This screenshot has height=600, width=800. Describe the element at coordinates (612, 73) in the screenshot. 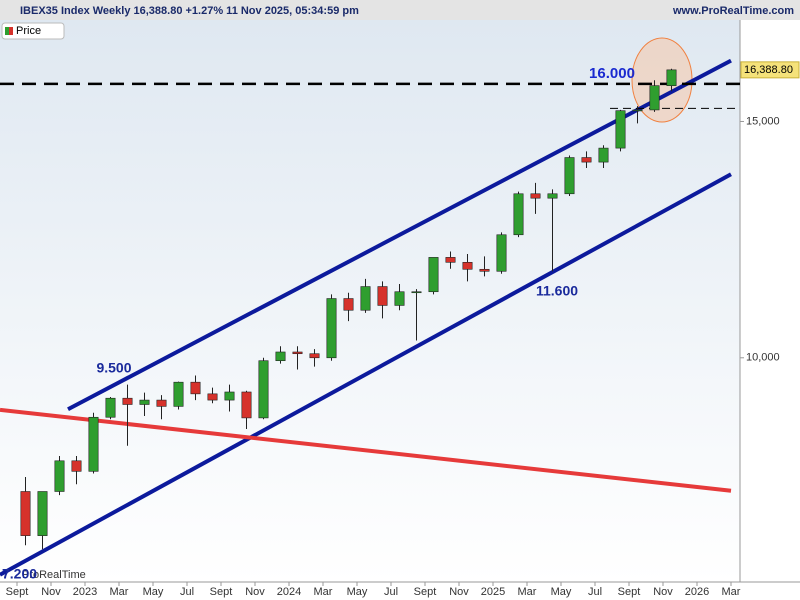

I see `level-label: 16.000` at that location.